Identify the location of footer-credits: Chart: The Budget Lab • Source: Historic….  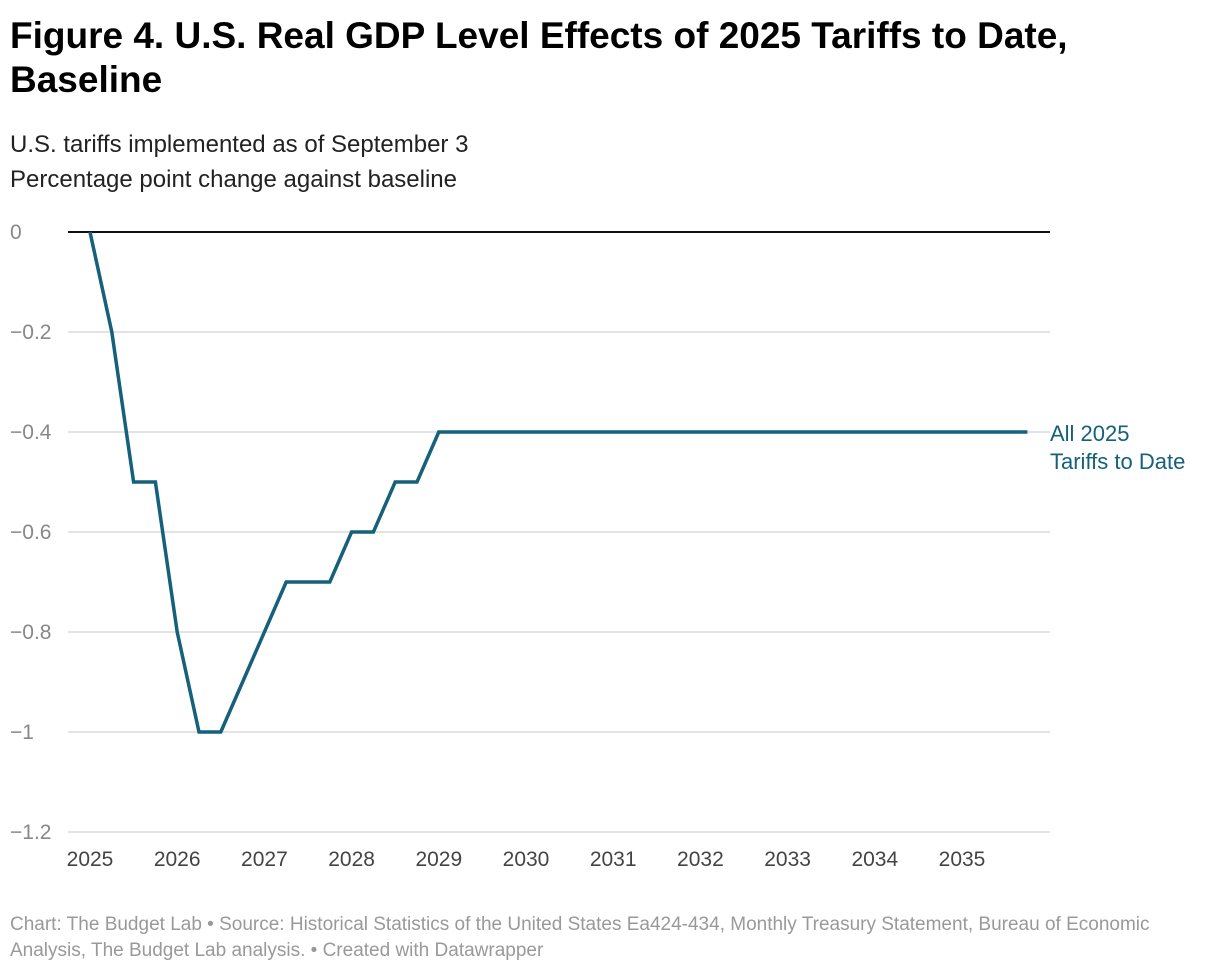
(580, 937).